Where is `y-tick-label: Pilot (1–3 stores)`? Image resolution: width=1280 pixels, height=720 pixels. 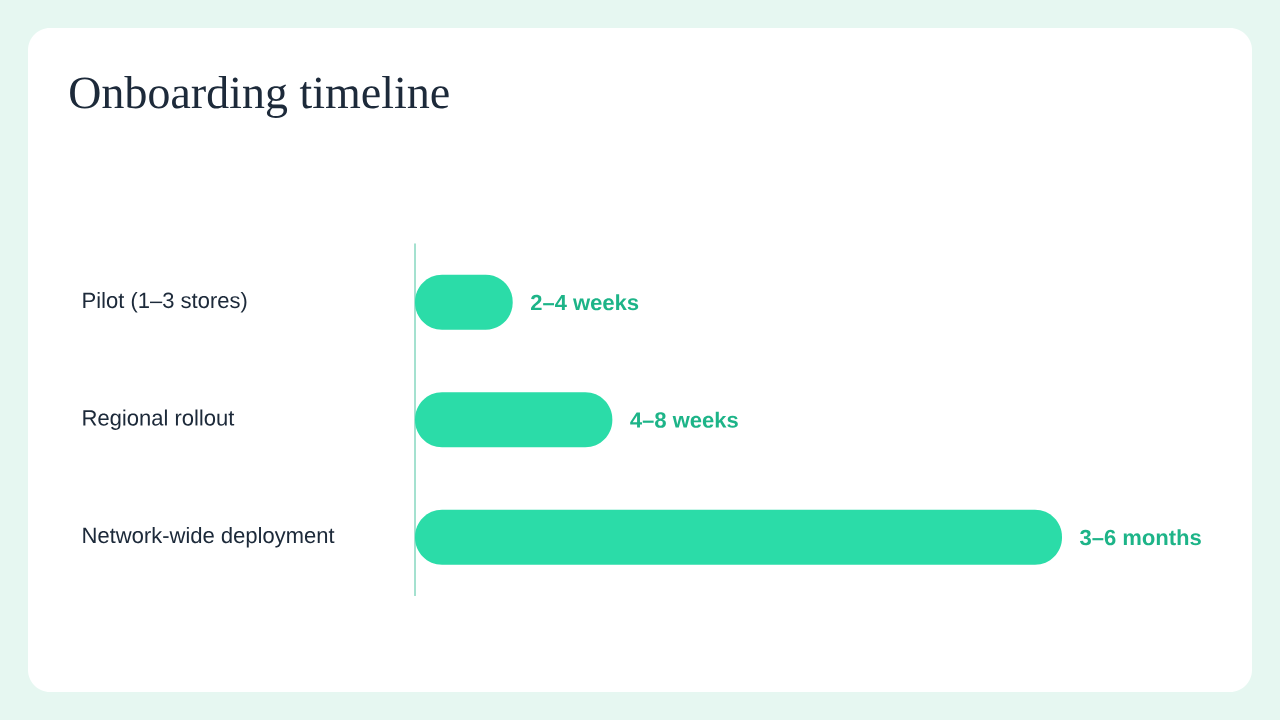
y-tick-label: Pilot (1–3 stores) is located at coordinates (165, 302).